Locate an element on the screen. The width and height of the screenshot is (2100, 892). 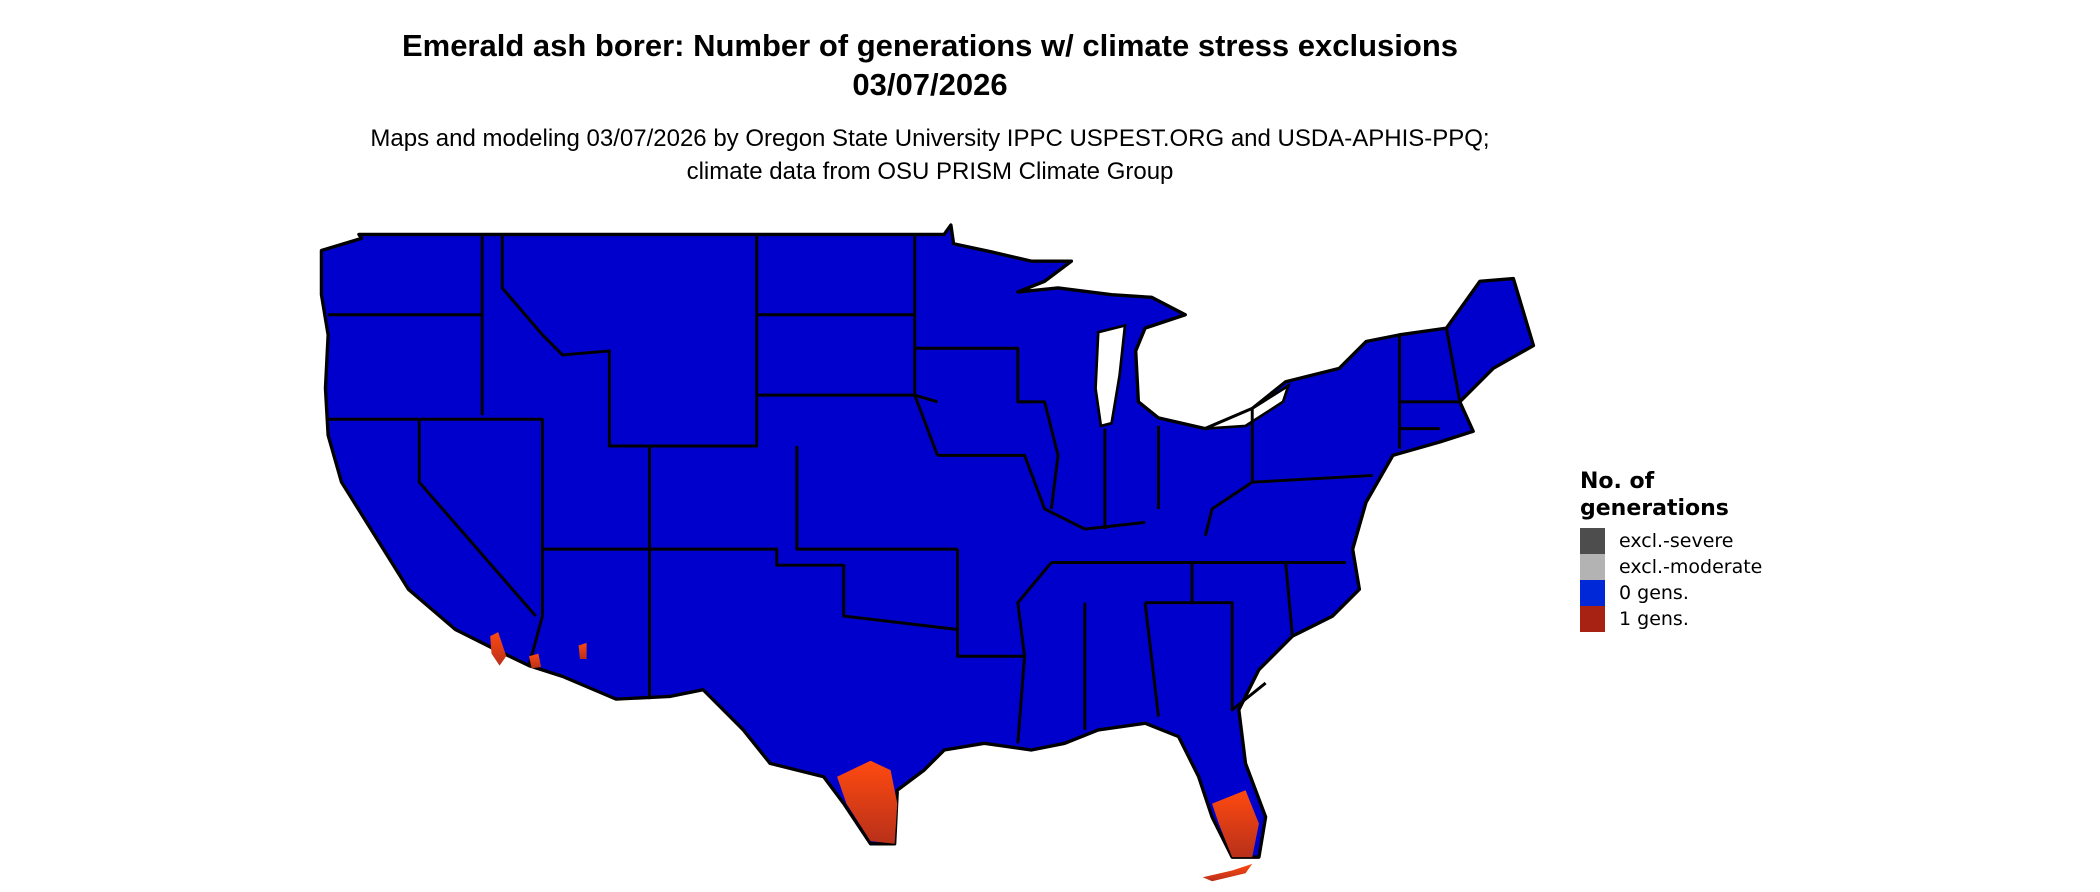
legend-label: 1 gens. is located at coordinates (1654, 619).